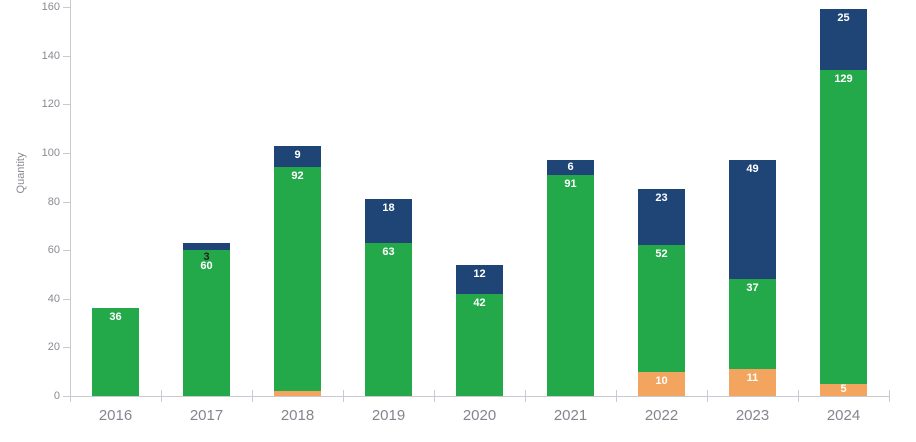  I want to click on bar-green-segment-2020, so click(479, 344).